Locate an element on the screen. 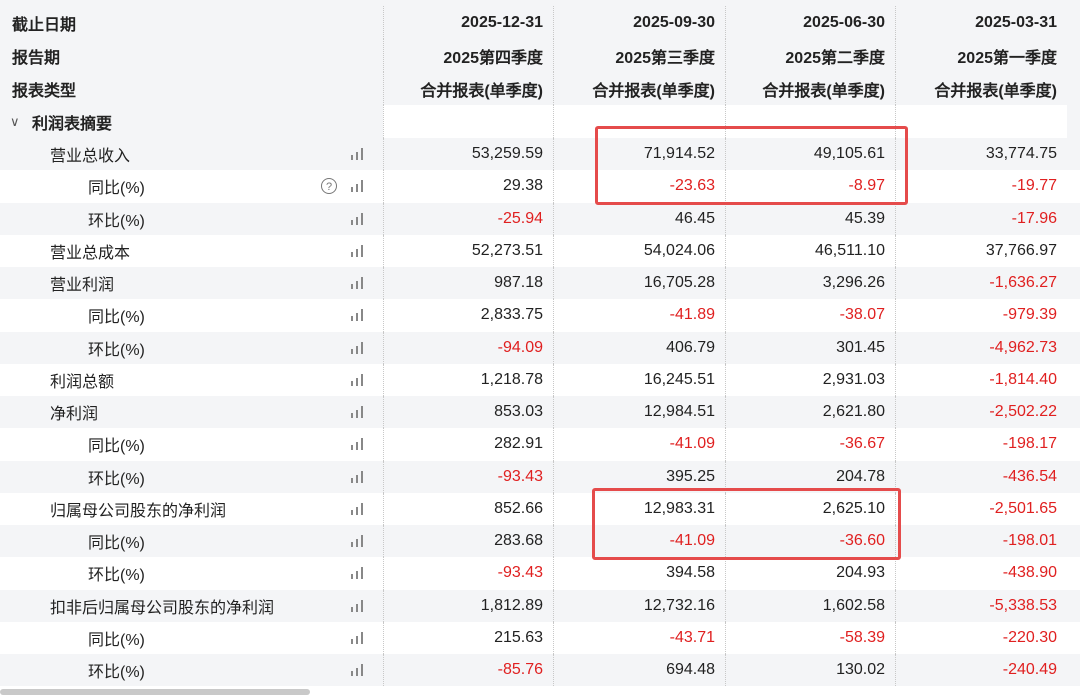 This screenshot has width=1080, height=695. value-cell: 53,259.59 is located at coordinates (468, 154).